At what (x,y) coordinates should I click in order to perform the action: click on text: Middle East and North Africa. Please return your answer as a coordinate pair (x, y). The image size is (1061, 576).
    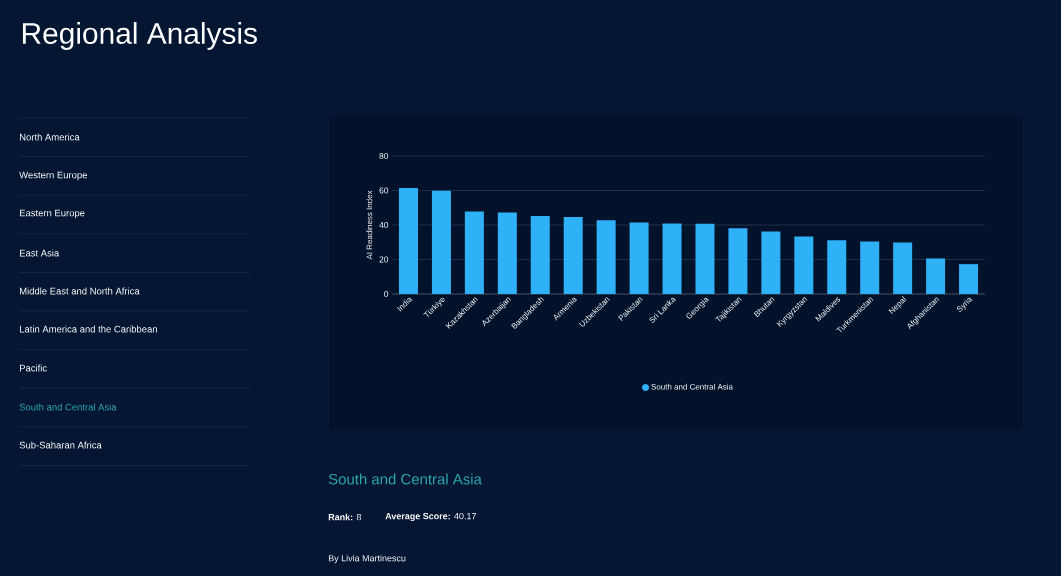
    Looking at the image, I should click on (79, 291).